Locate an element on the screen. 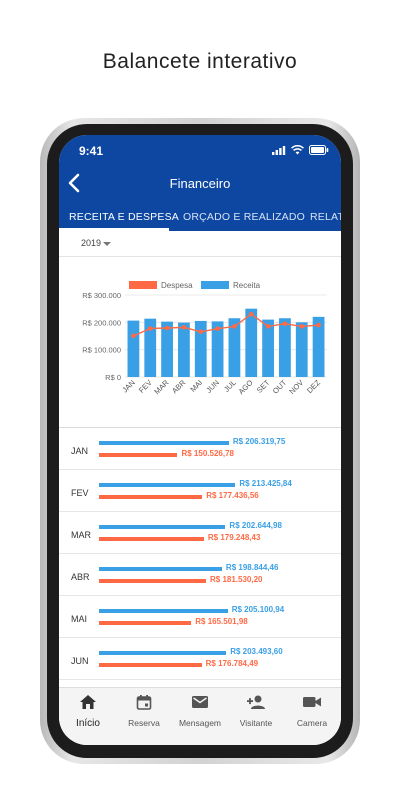  x-tick-label: SET is located at coordinates (263, 386).